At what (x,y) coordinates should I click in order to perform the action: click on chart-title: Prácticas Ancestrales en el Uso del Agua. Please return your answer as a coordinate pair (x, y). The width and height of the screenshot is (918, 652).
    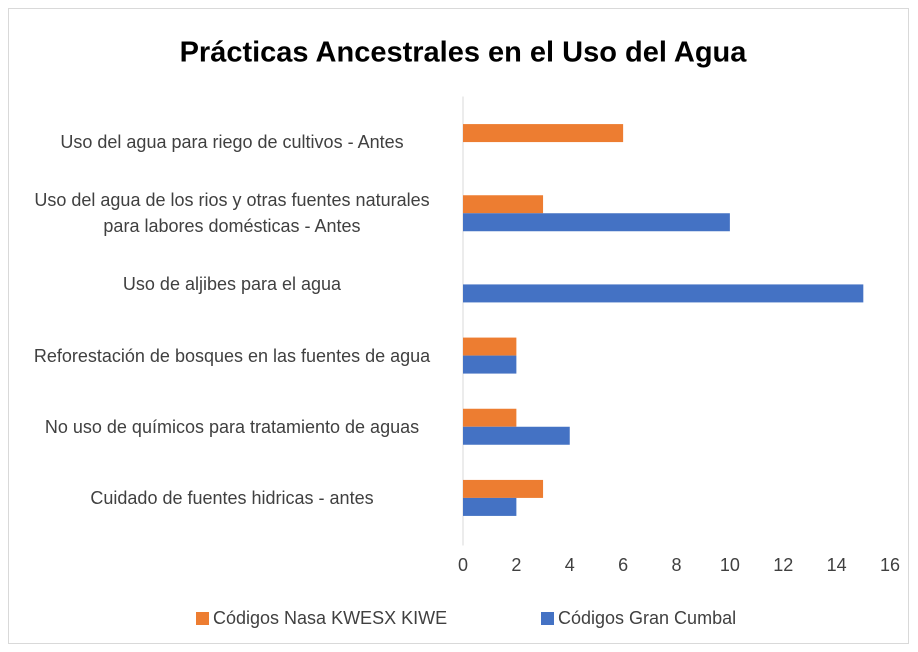
    Looking at the image, I should click on (464, 53).